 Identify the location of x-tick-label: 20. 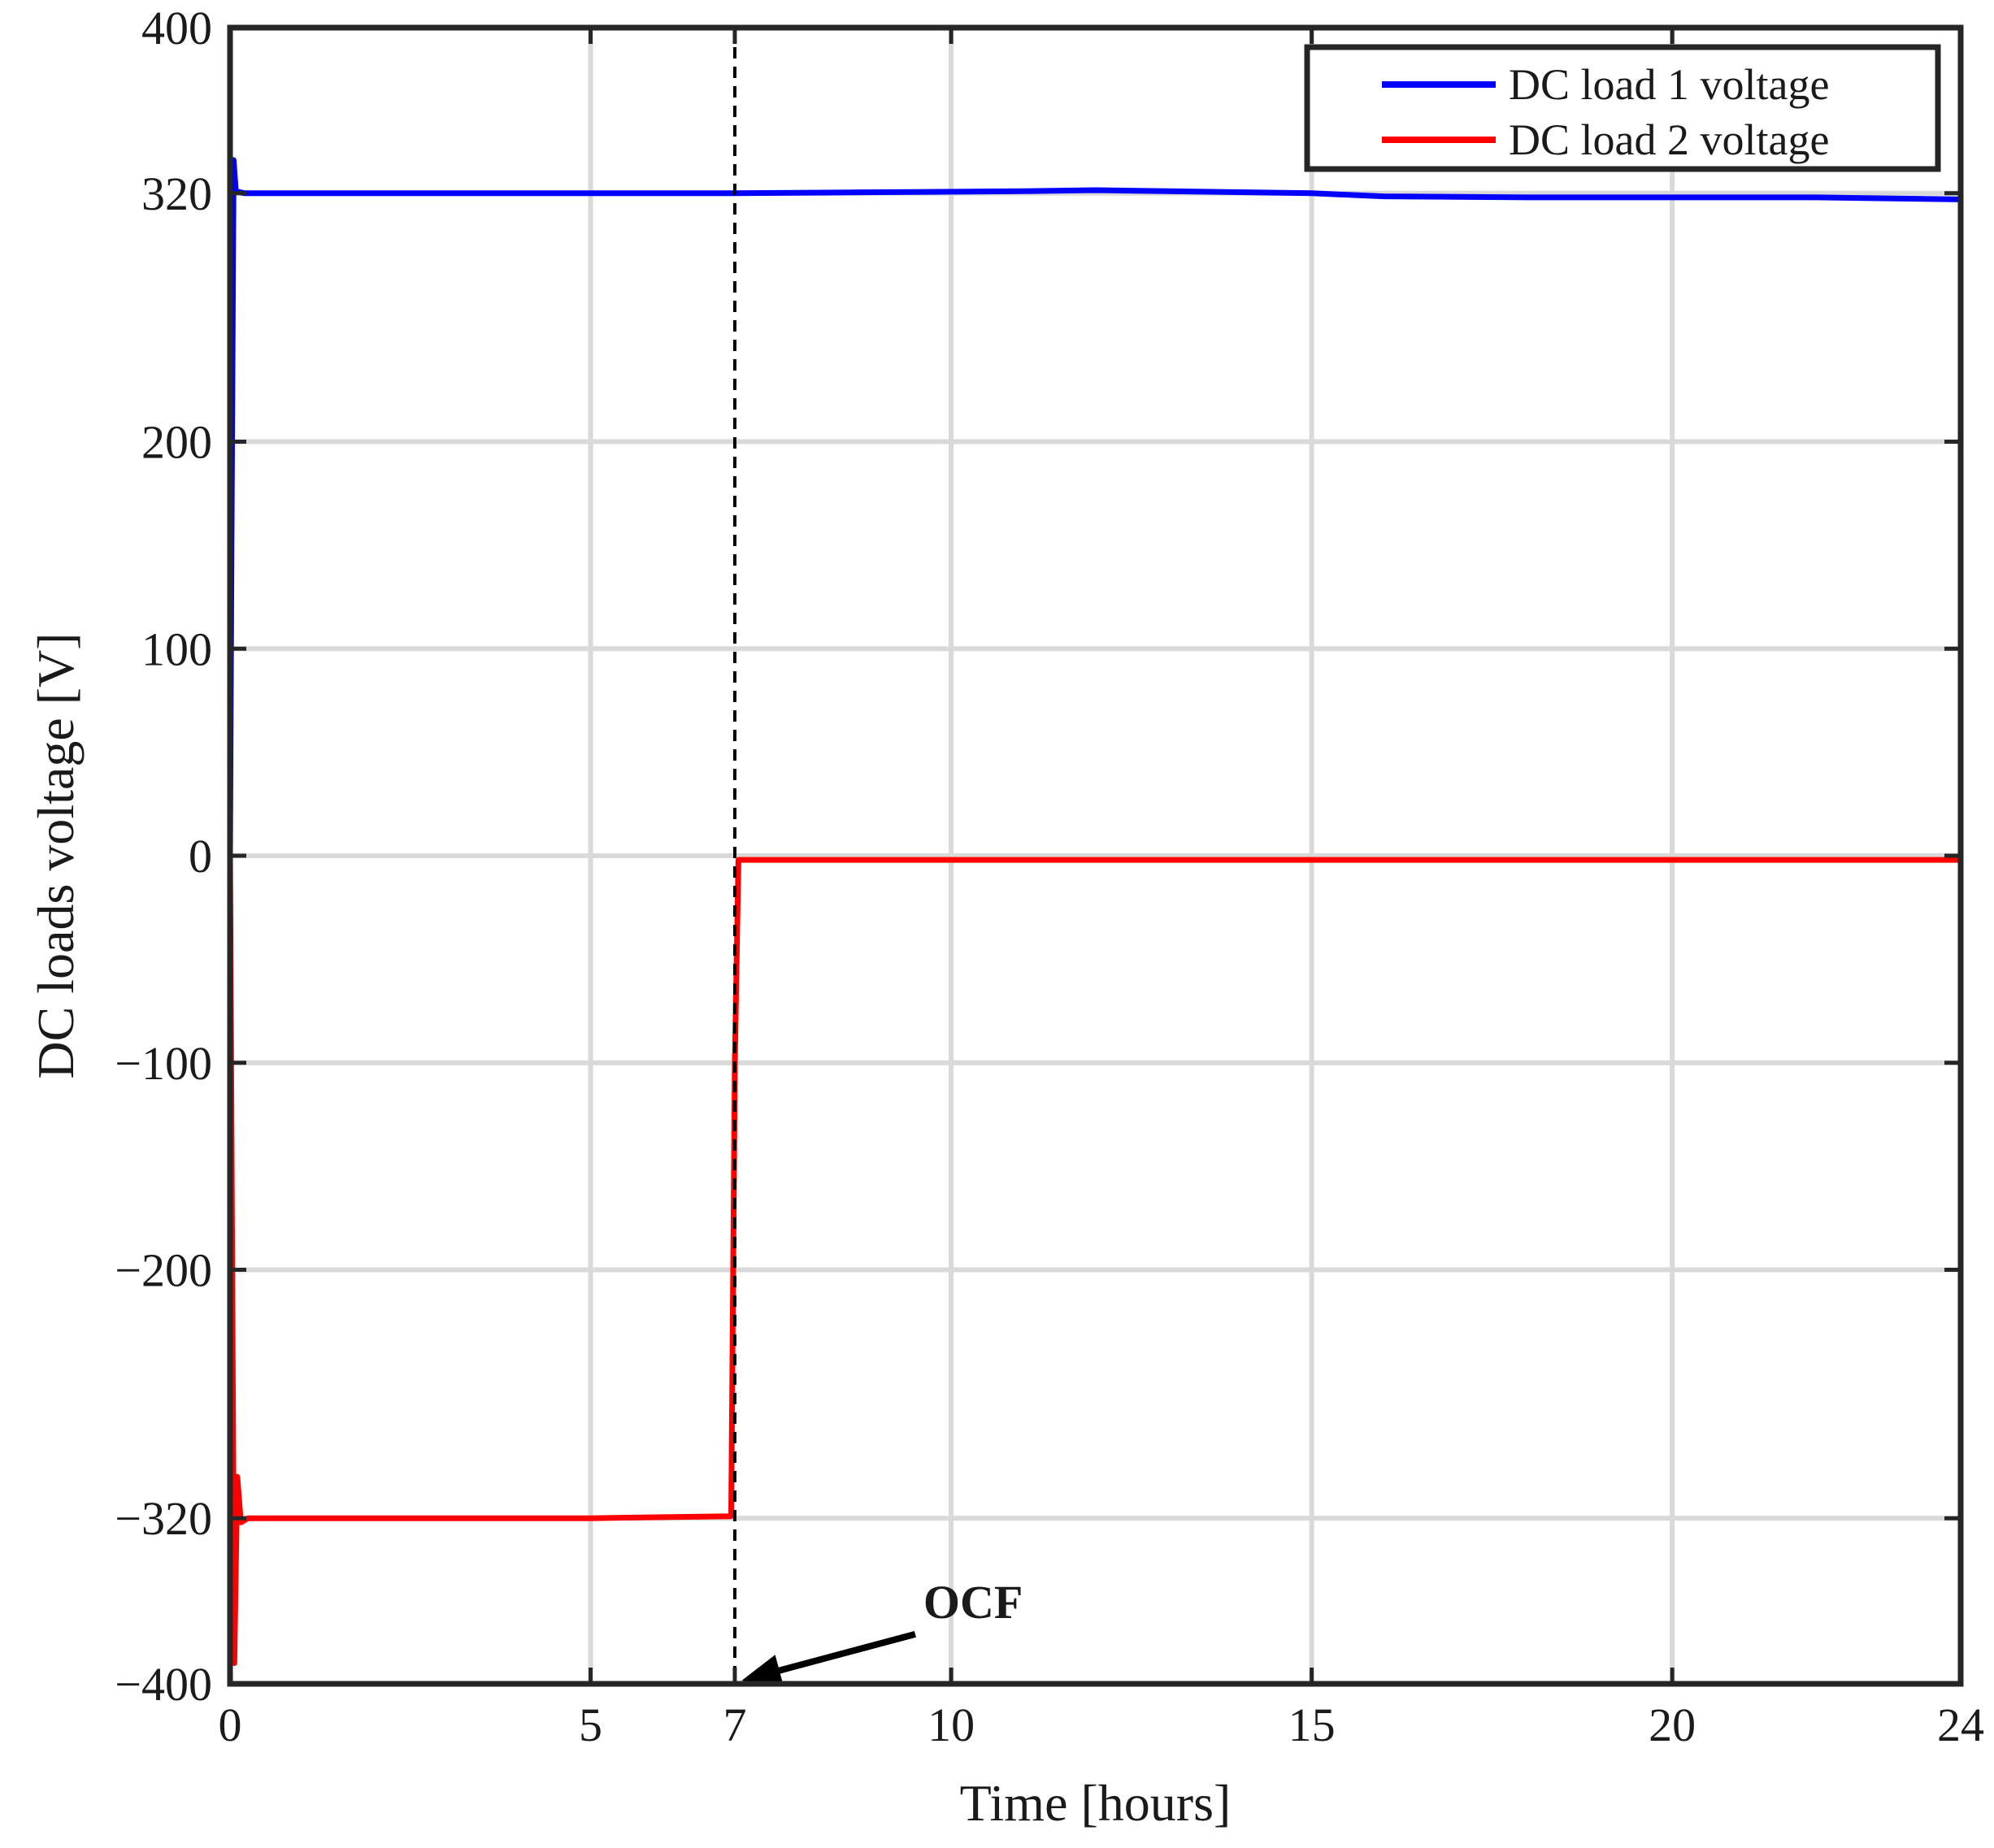
(1672, 1724).